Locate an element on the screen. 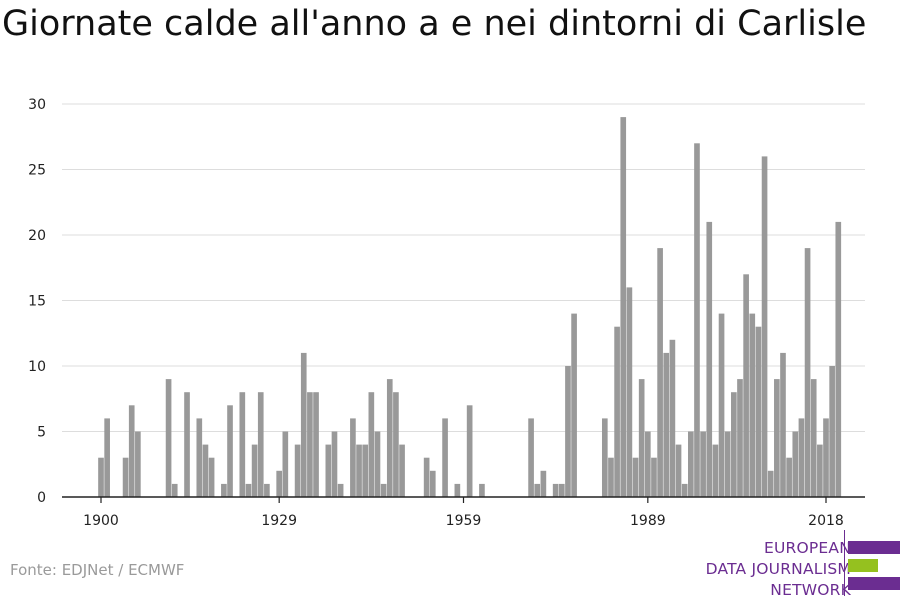 This screenshot has height=601, width=900. y-axis-ticks: 0 5 10 15 20 25 30 is located at coordinates (37, 301).